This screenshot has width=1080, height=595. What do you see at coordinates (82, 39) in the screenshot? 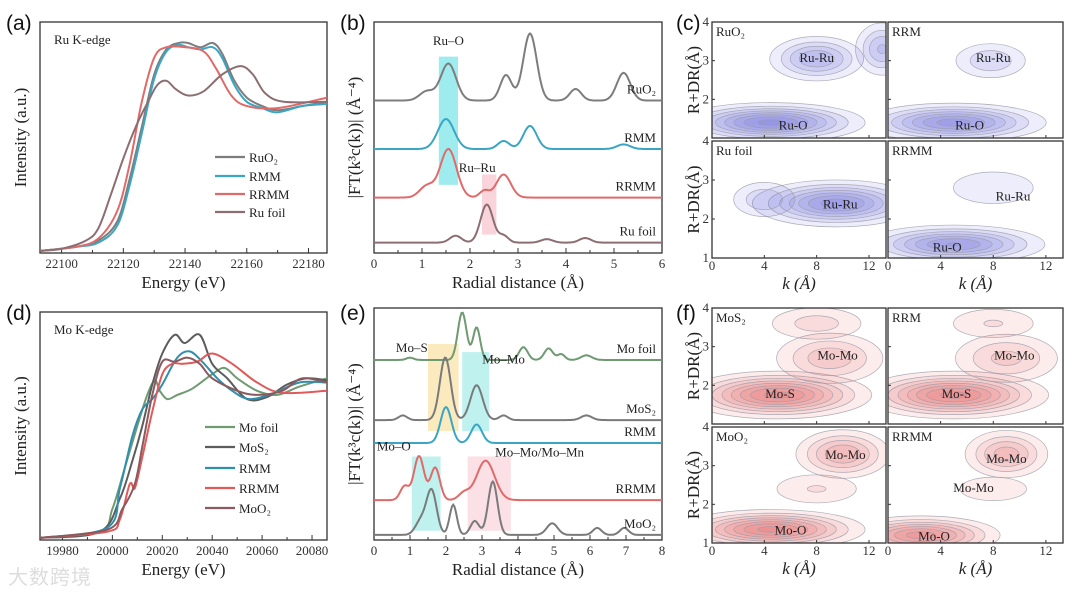
I see `edge-annotation: Ru K-edge` at bounding box center [82, 39].